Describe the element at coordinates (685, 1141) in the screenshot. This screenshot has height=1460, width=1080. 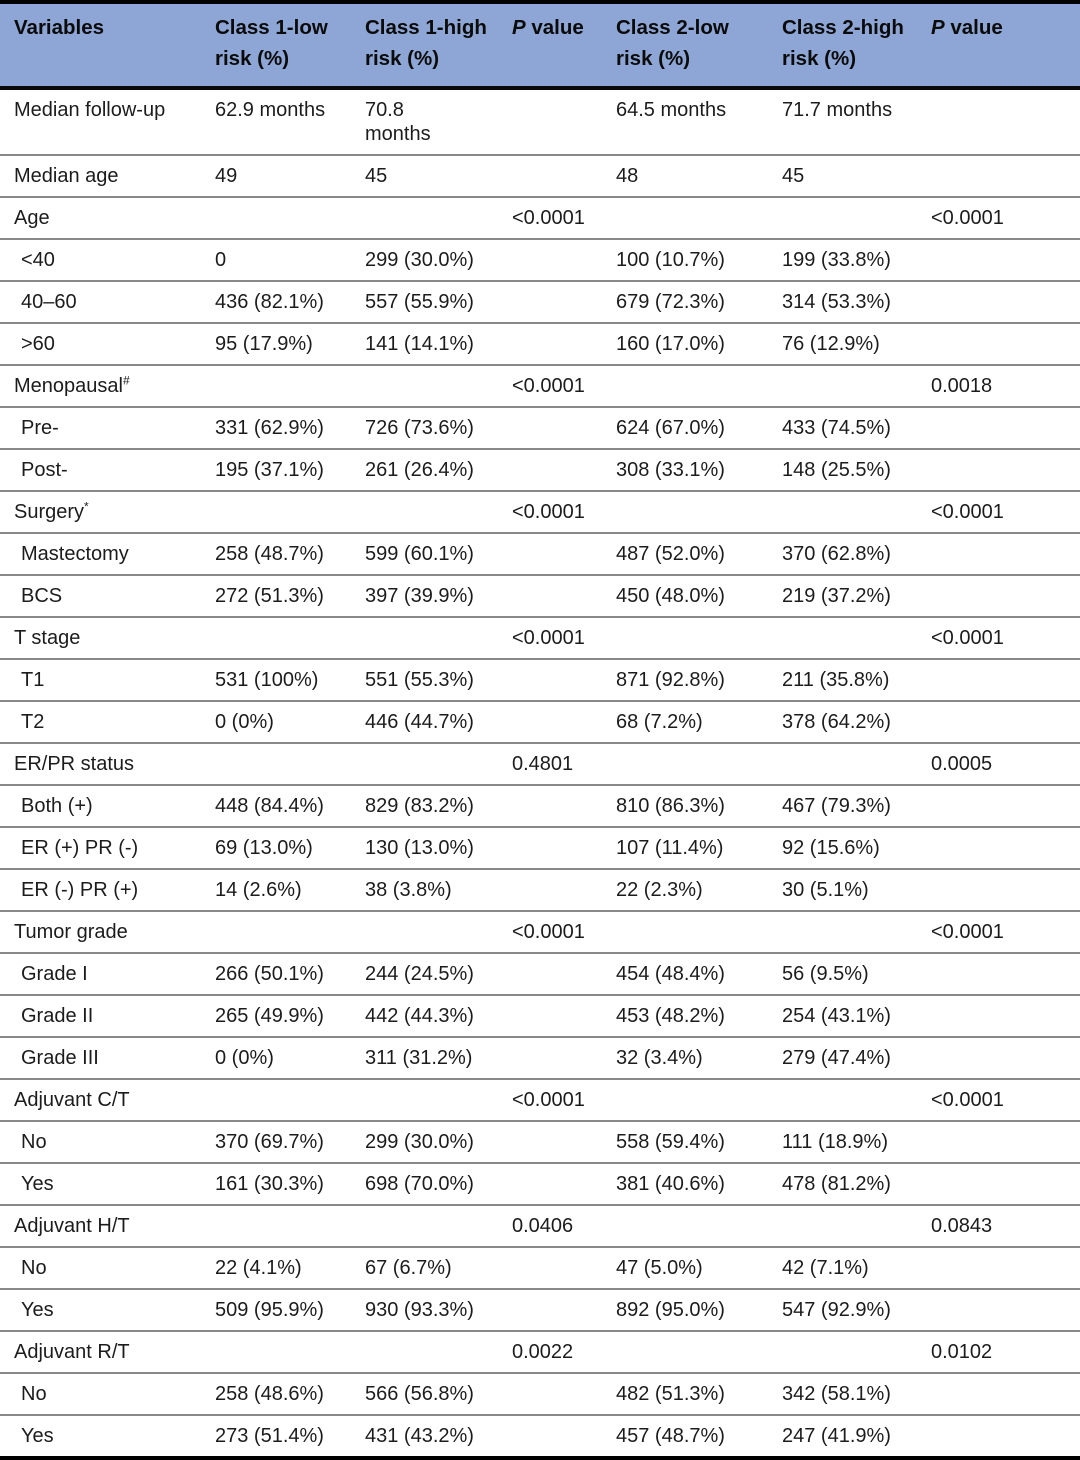
I see `value-cell: 558 (59.4%)` at that location.